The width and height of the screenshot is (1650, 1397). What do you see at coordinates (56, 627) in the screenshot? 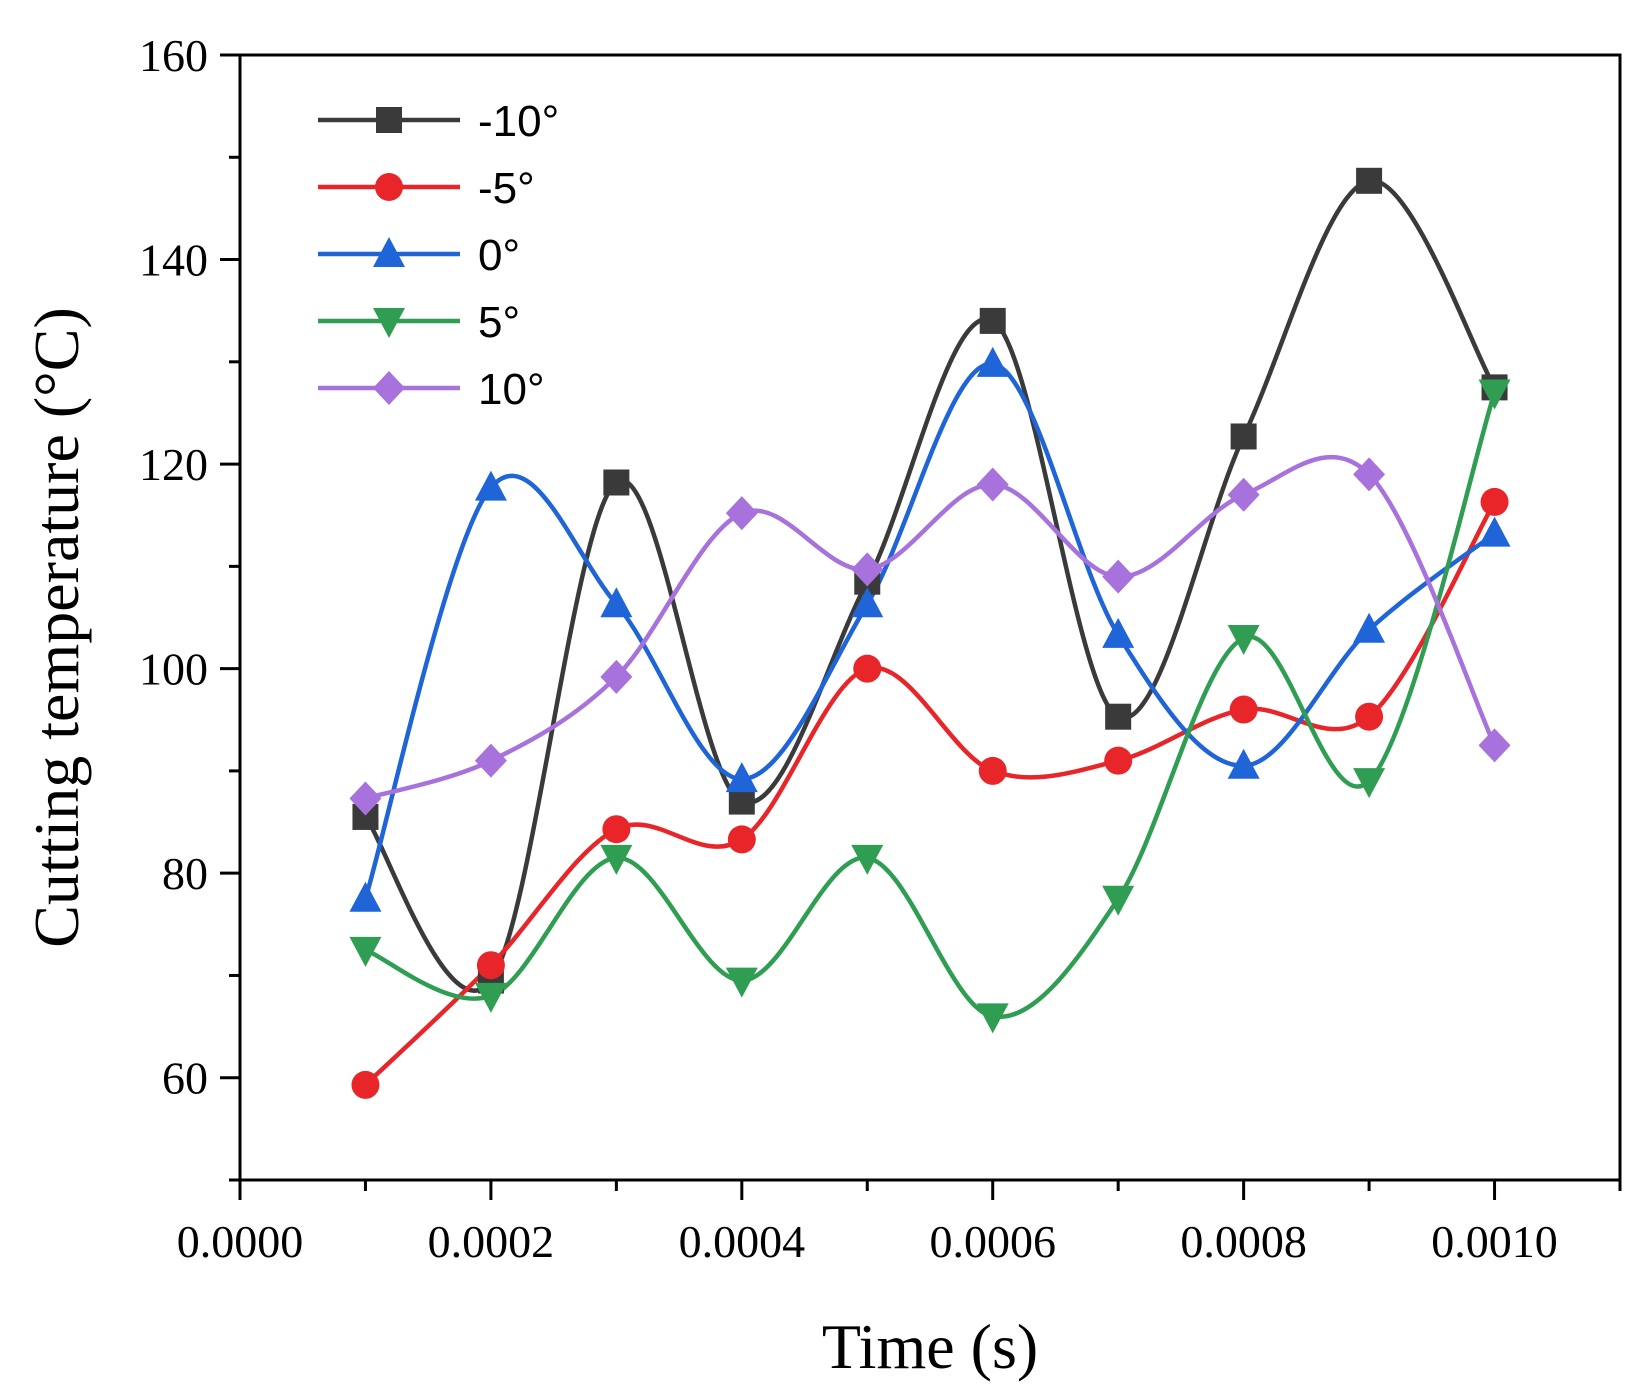
I see `y-axis-title: Cutting temperature (°C)` at bounding box center [56, 627].